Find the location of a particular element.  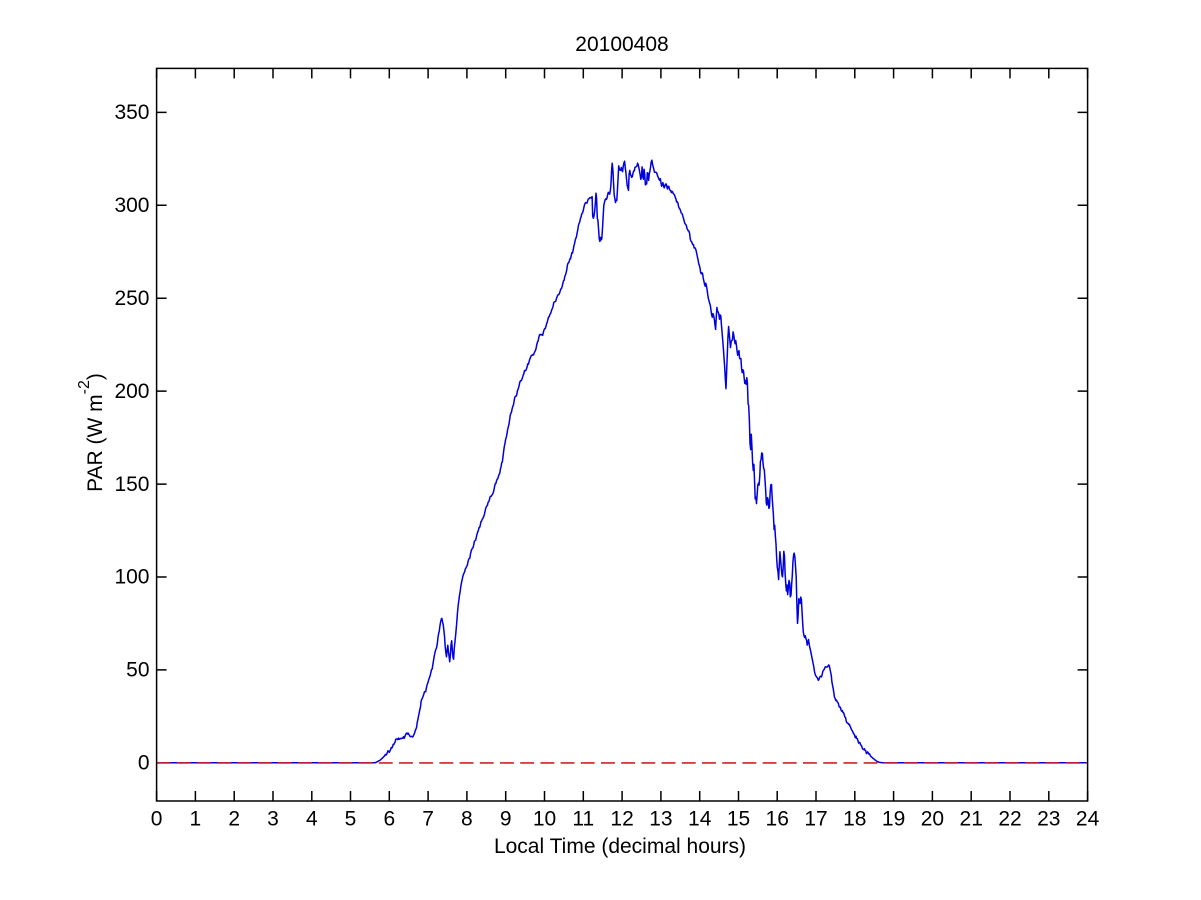

svg-text: 5 is located at coordinates (351, 818).